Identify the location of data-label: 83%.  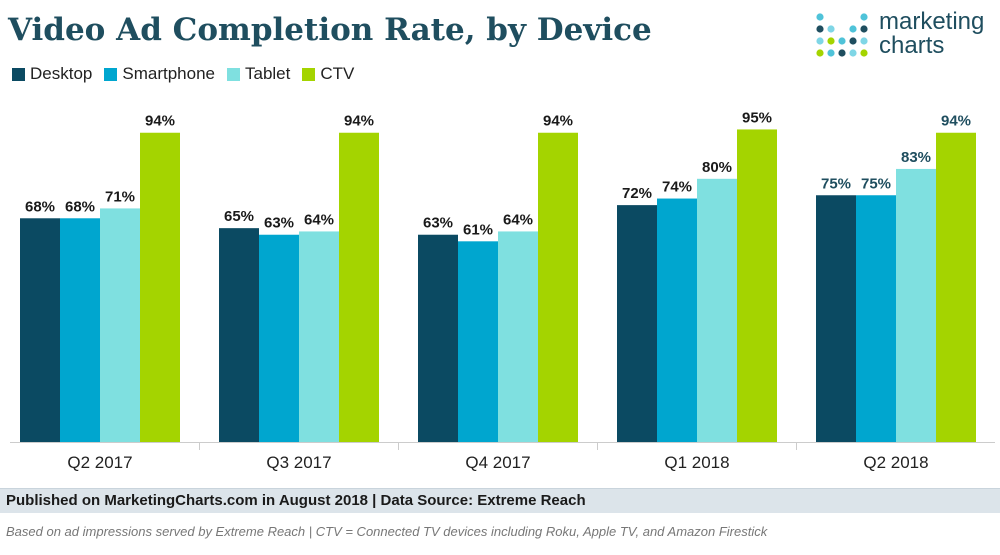
(916, 157).